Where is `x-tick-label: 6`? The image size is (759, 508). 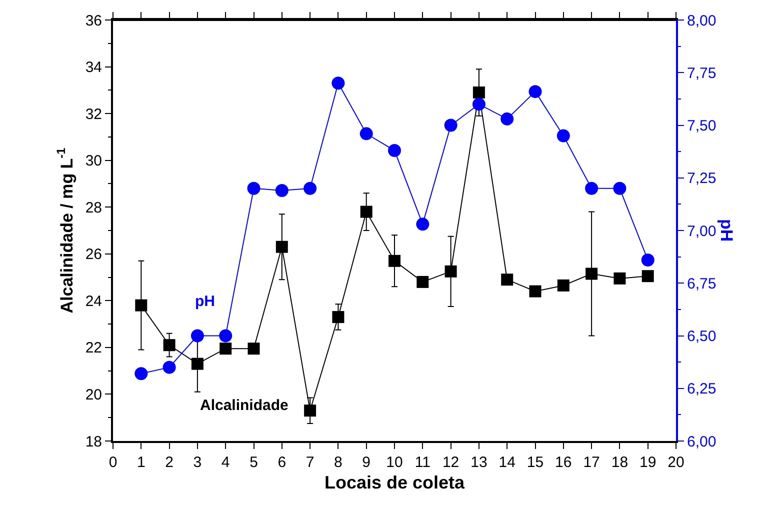 x-tick-label: 6 is located at coordinates (282, 462).